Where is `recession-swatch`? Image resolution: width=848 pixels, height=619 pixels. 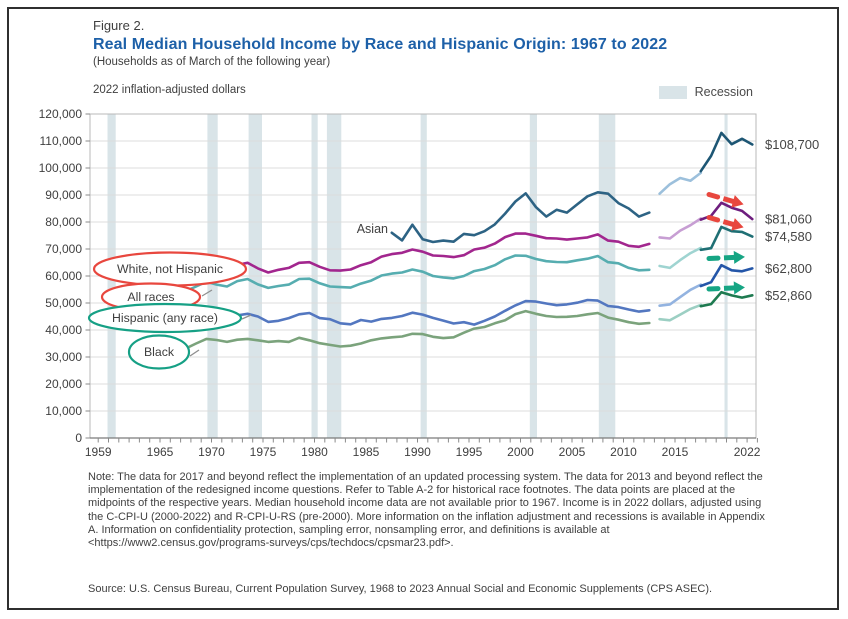 recession-swatch is located at coordinates (672, 92).